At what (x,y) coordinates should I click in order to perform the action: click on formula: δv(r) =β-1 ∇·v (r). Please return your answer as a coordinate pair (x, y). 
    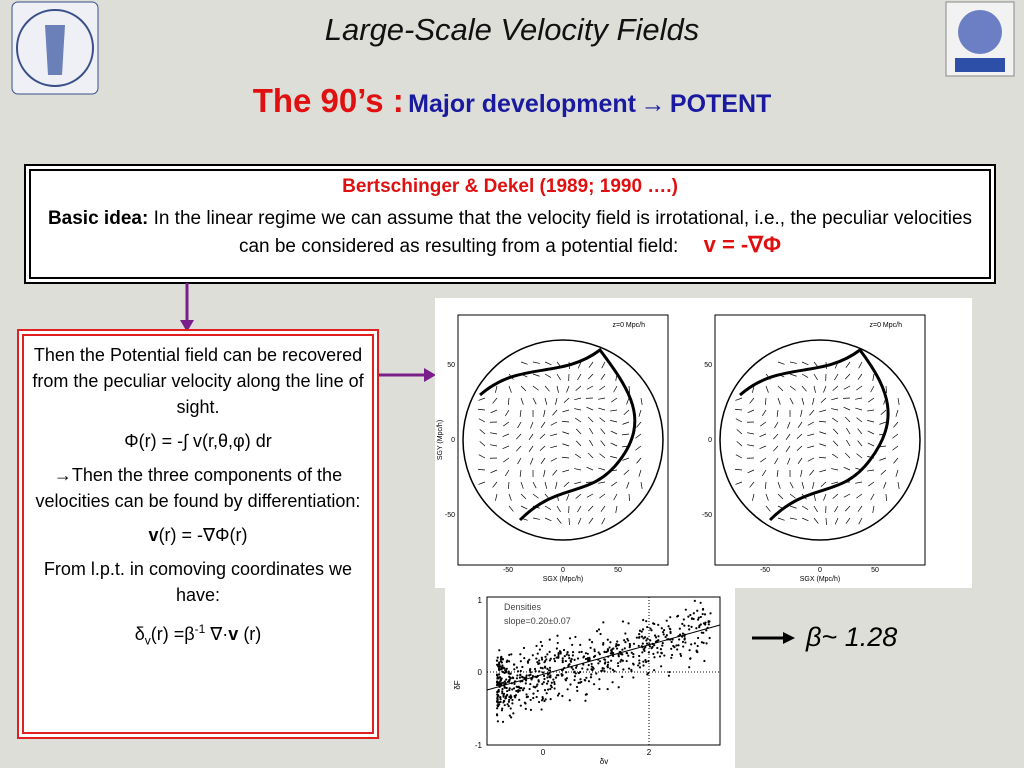
    Looking at the image, I should click on (198, 635).